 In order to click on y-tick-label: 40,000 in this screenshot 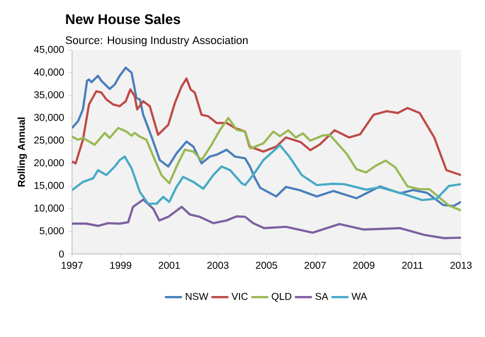, I will do `click(49, 72)`.